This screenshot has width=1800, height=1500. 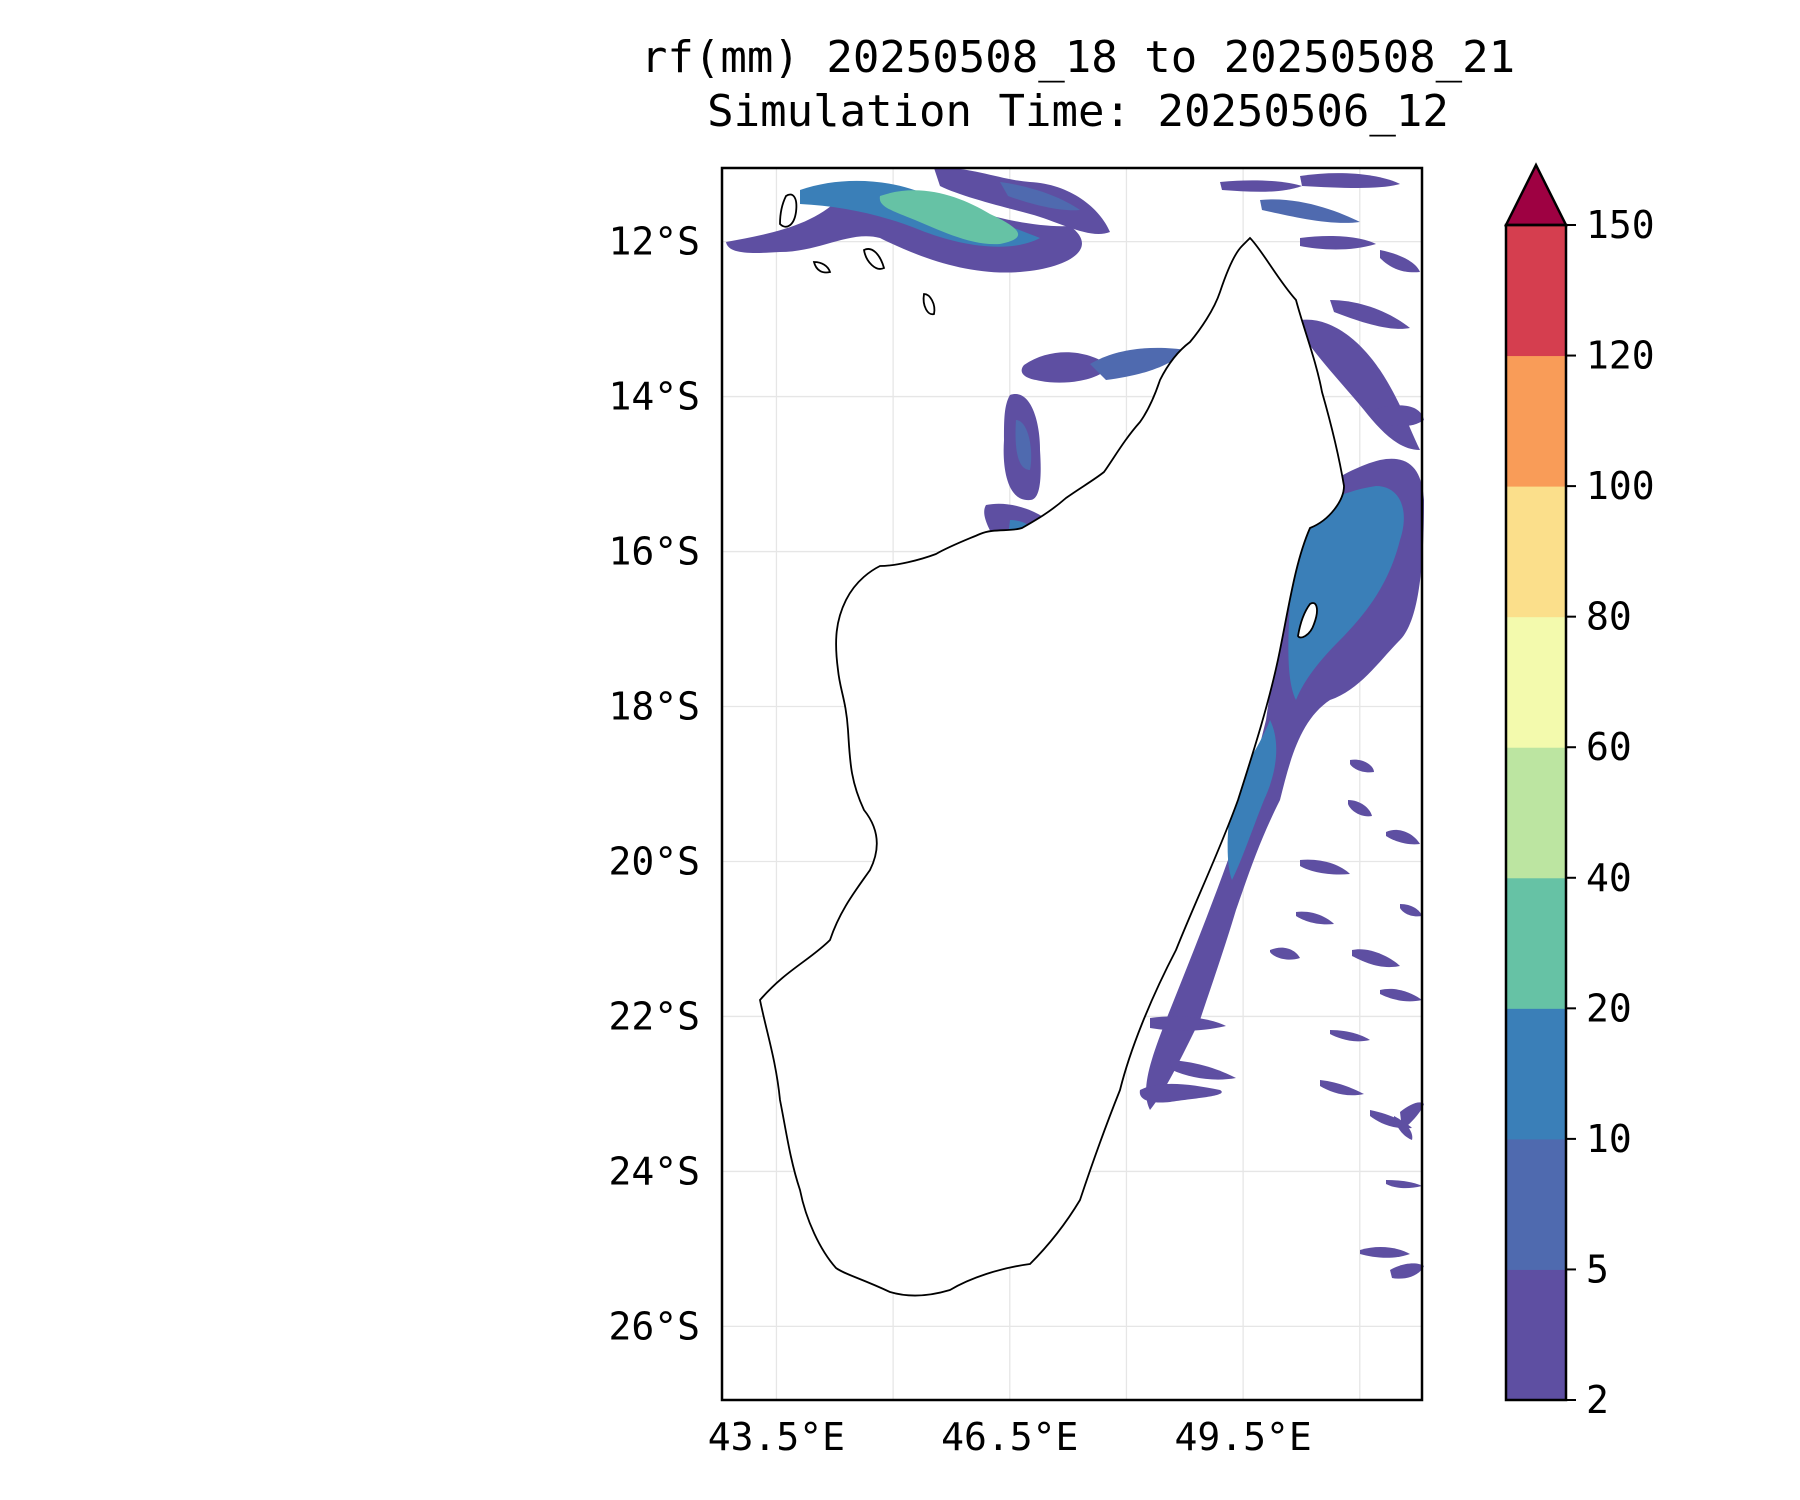 I want to click on latitude-tick-labels: 12°S 14°S 16°S 18°S 20°S 22°S 24°S 26°S, so click(x=654, y=784).